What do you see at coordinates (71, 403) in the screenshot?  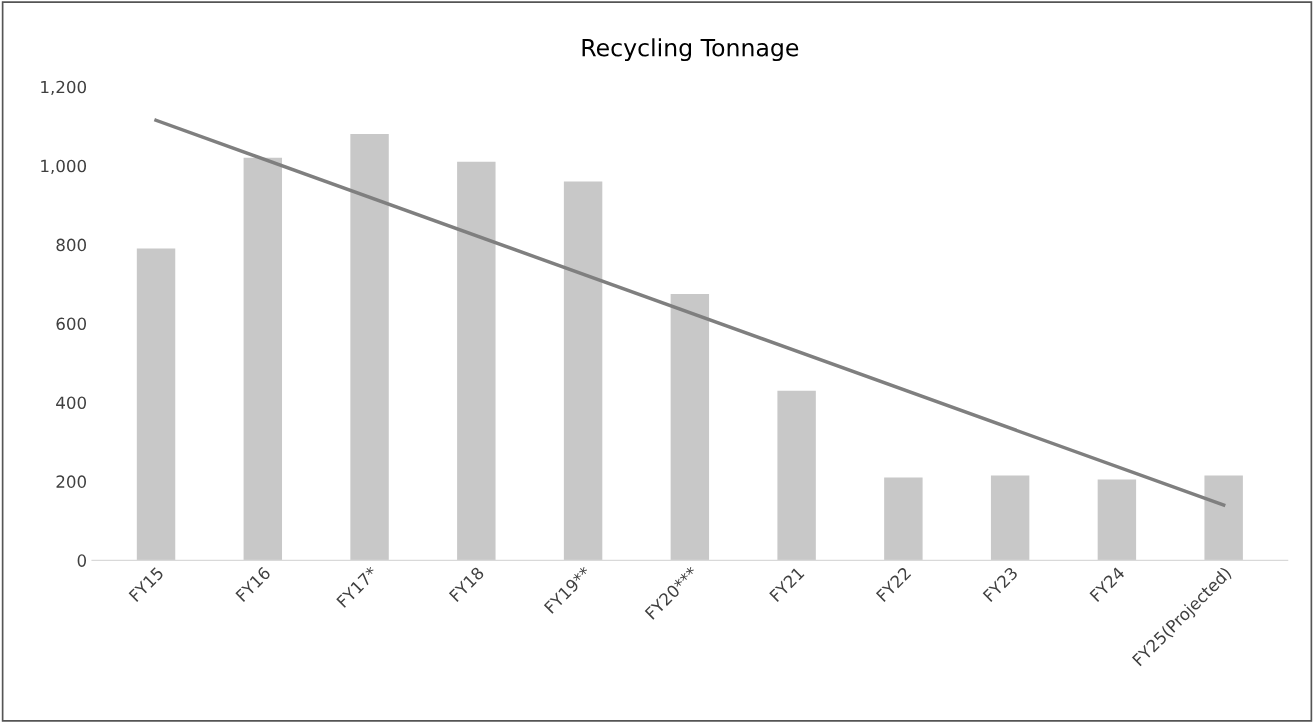 I see `y-tick-label: 400` at bounding box center [71, 403].